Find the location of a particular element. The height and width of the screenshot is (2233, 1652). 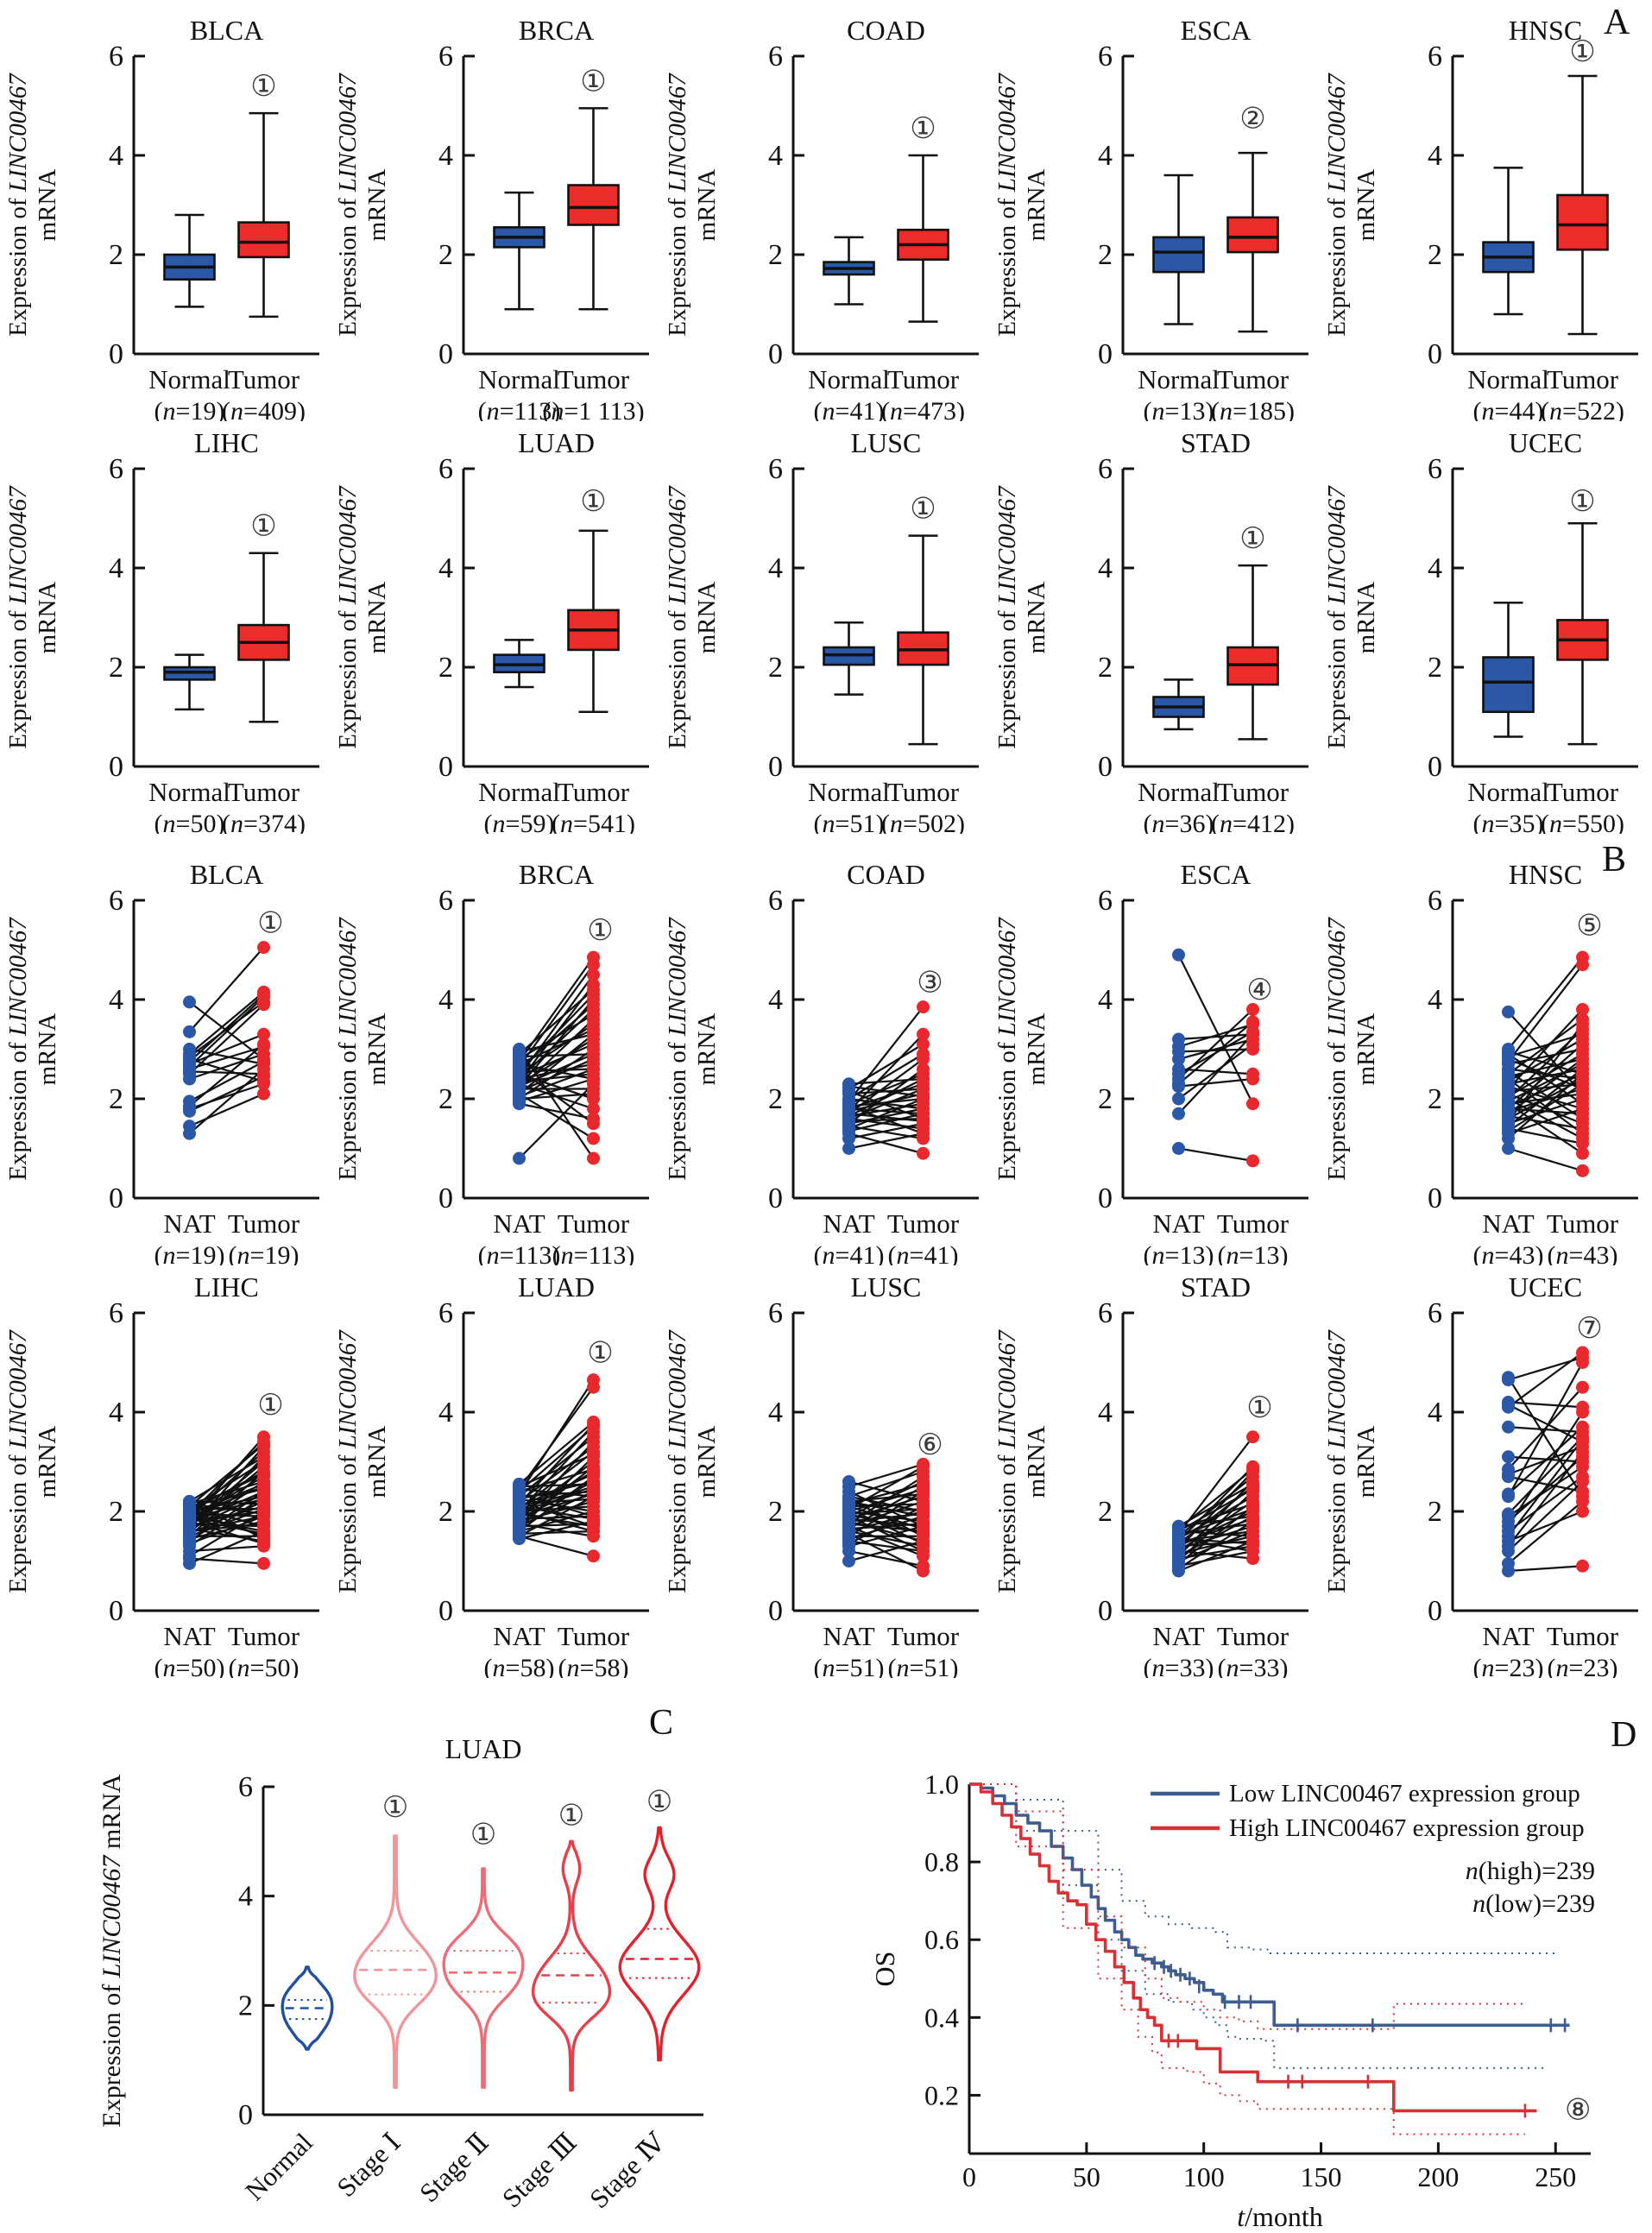

group-n-label: (n=13) is located at coordinates (1179, 1253).